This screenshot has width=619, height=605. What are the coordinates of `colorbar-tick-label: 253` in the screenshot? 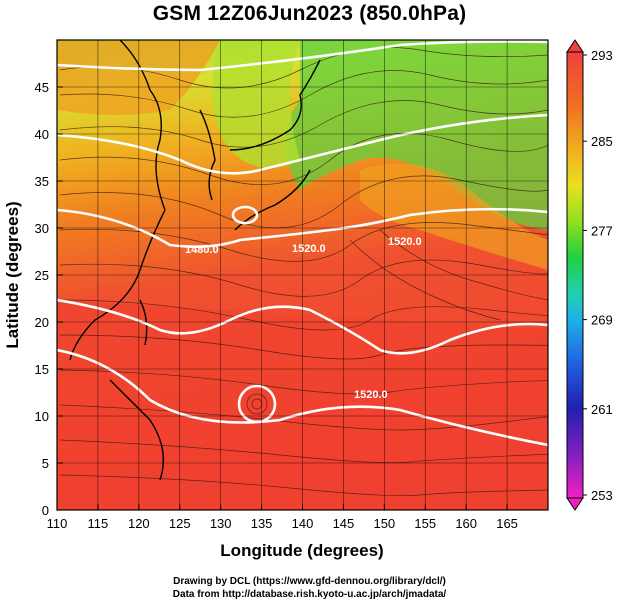 It's located at (602, 495).